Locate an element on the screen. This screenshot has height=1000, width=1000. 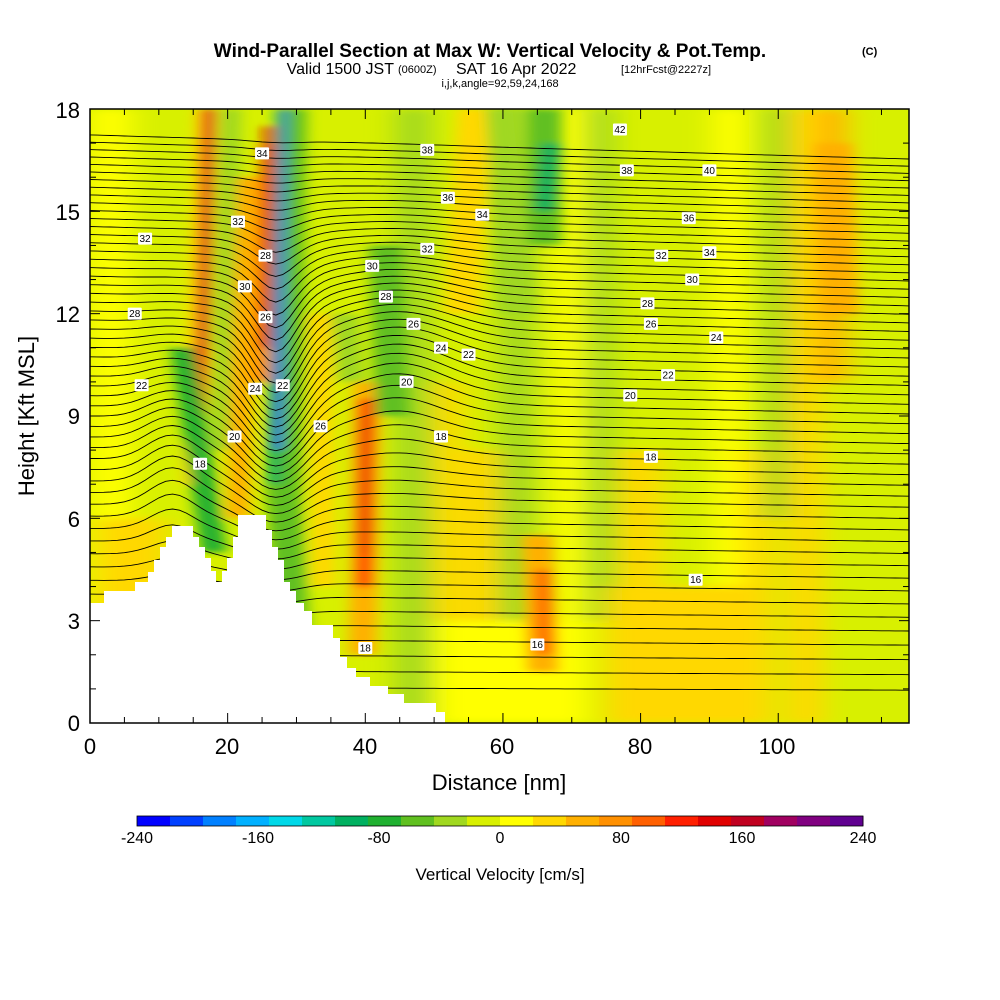
svg-text: 34 is located at coordinates (483, 215).